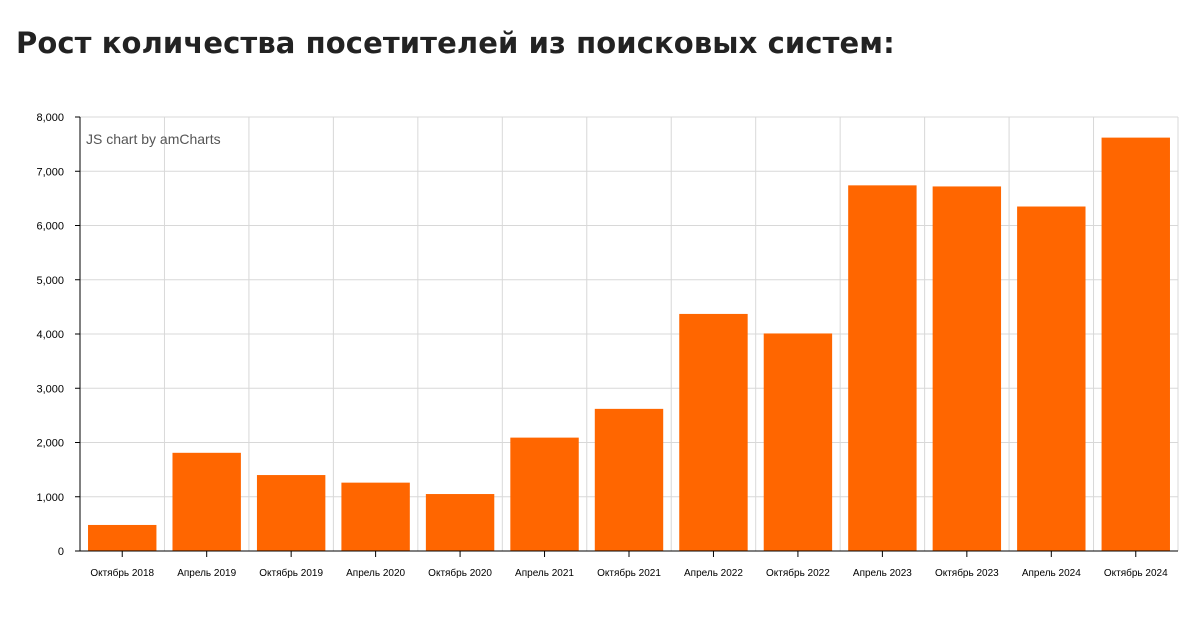 The height and width of the screenshot is (635, 1200). What do you see at coordinates (798, 573) in the screenshot?
I see `x-tick-label: Октябрь 2022` at bounding box center [798, 573].